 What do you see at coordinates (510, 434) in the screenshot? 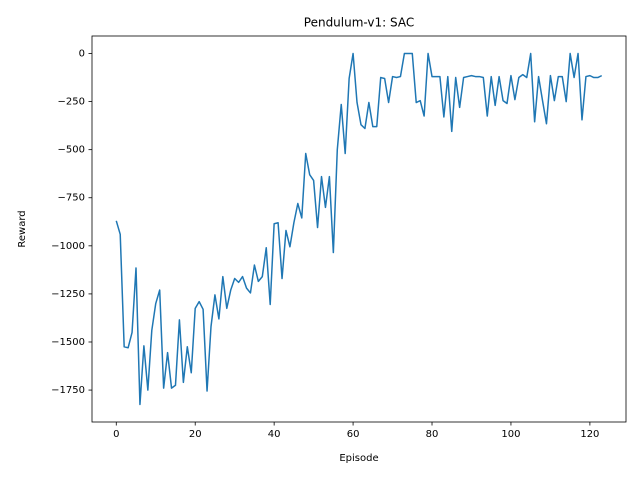
I see `x-tick-label: 100` at bounding box center [510, 434].